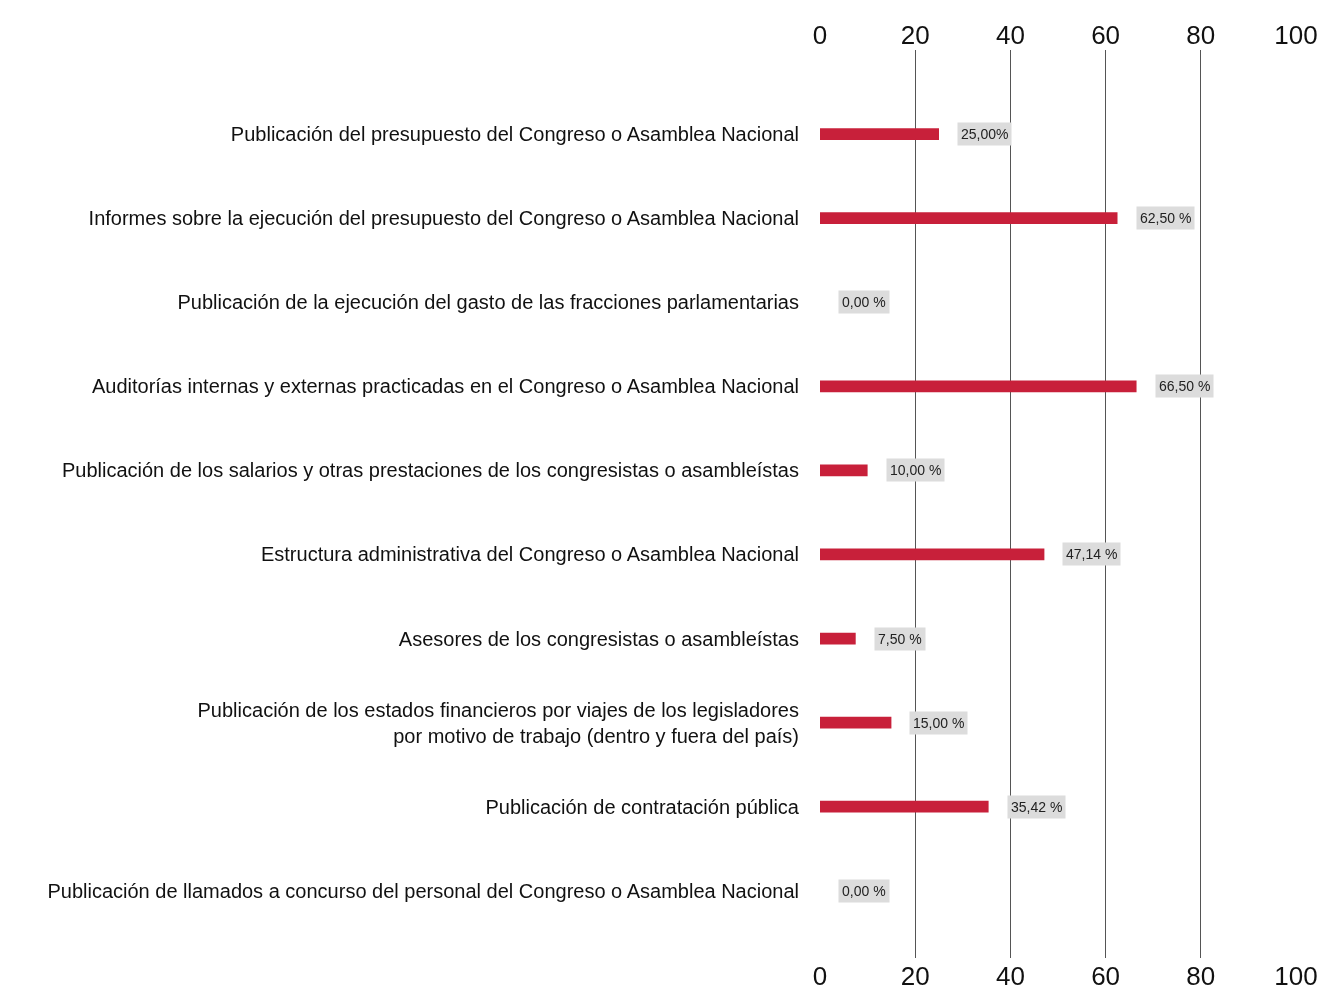  Describe the element at coordinates (498, 722) in the screenshot. I see `y-tick-label: Publicación de los estados financieros por viajes de los legisladores por motivo de trabajo (dentro y fuera del país)` at that location.